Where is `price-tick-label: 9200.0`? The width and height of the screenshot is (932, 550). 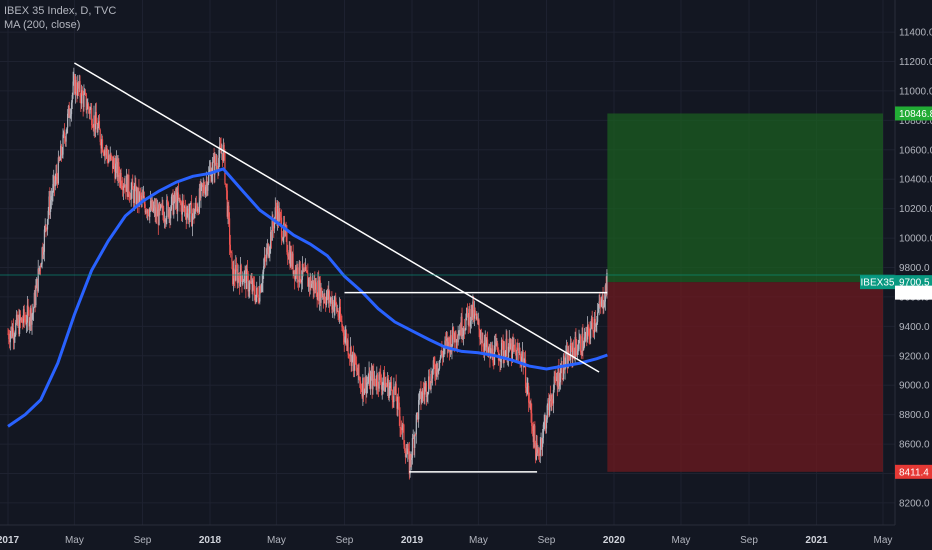 price-tick-label: 9200.0 is located at coordinates (914, 356).